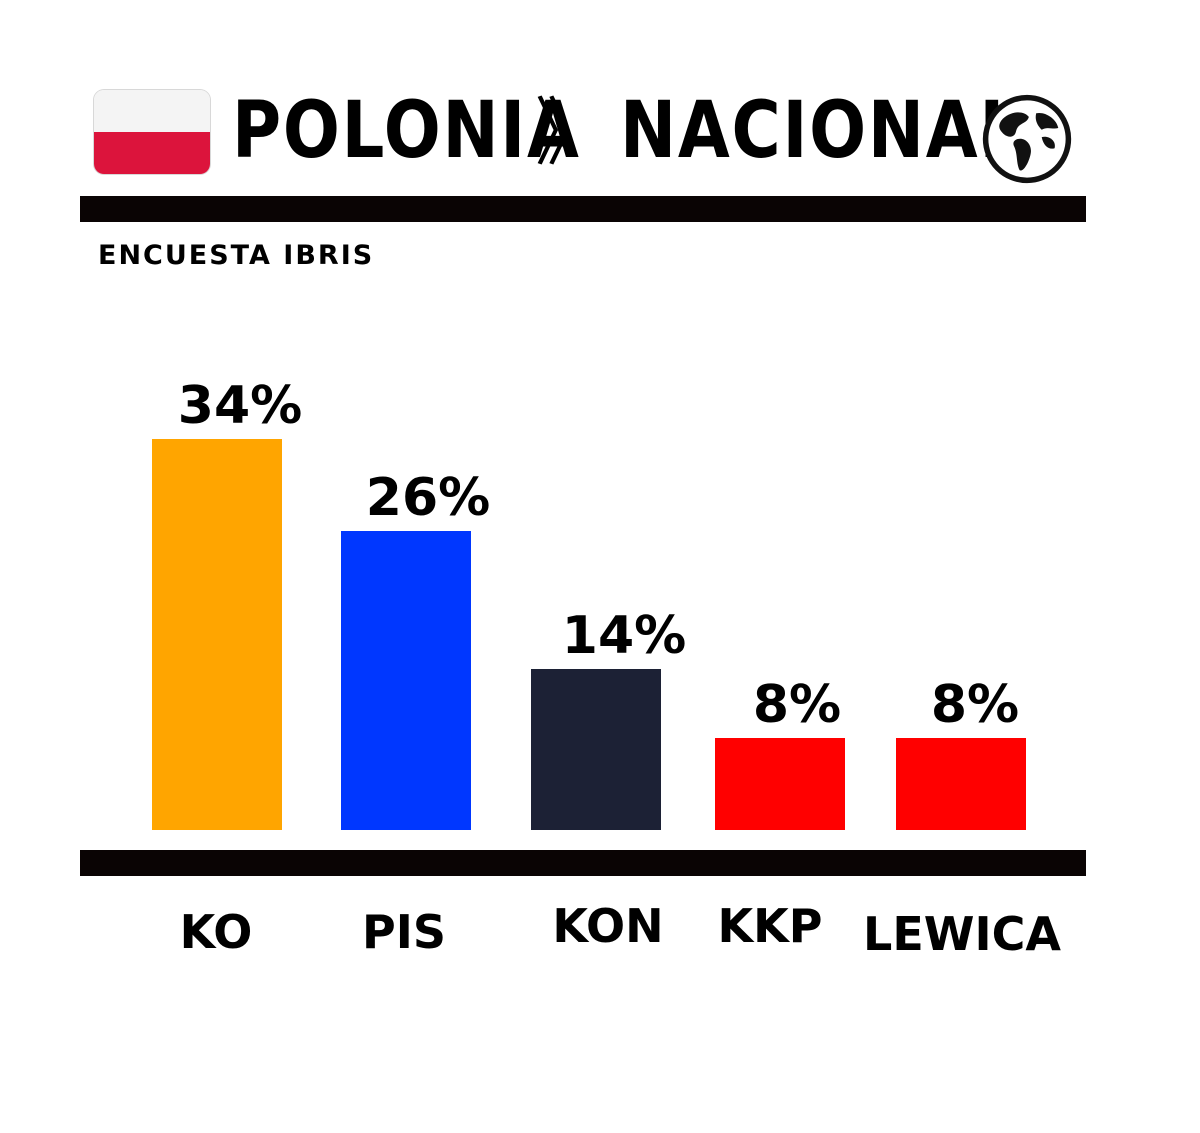 Image resolution: width=1200 pixels, height=1133 pixels. What do you see at coordinates (406, 131) in the screenshot?
I see `header-left-title: POLONIA` at bounding box center [406, 131].